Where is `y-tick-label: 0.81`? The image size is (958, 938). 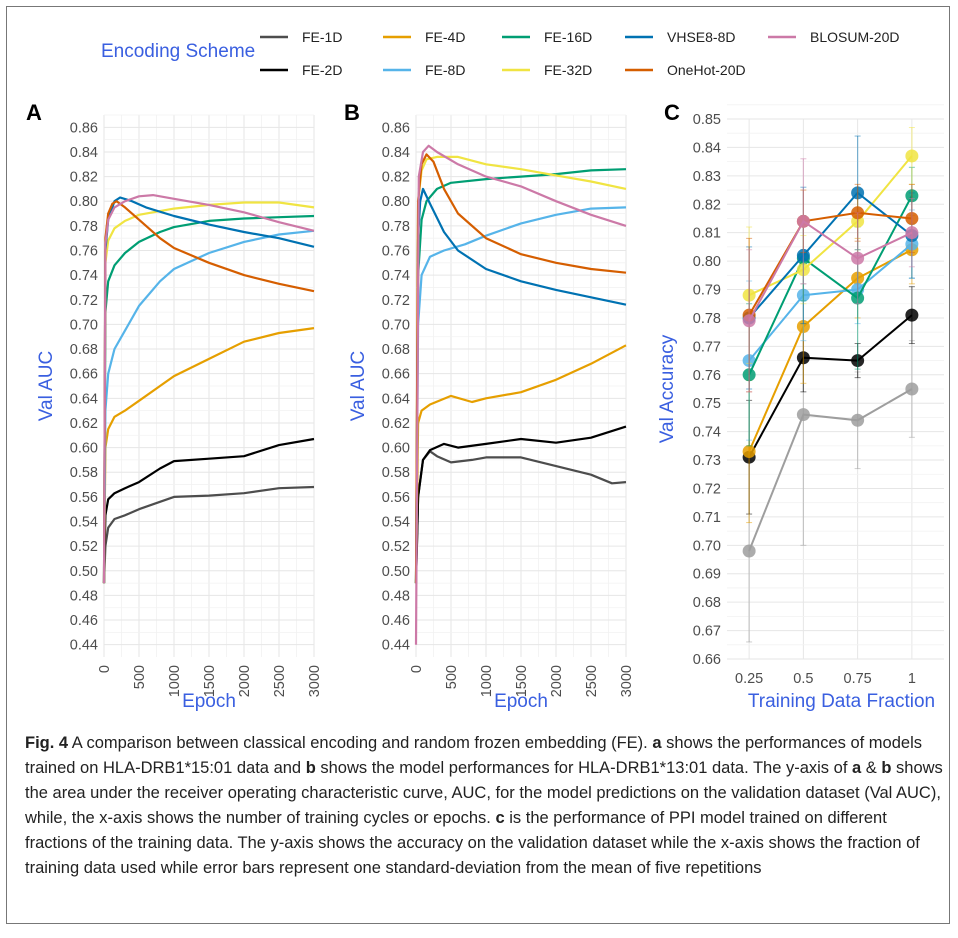 y-tick-label: 0.81 is located at coordinates (707, 234).